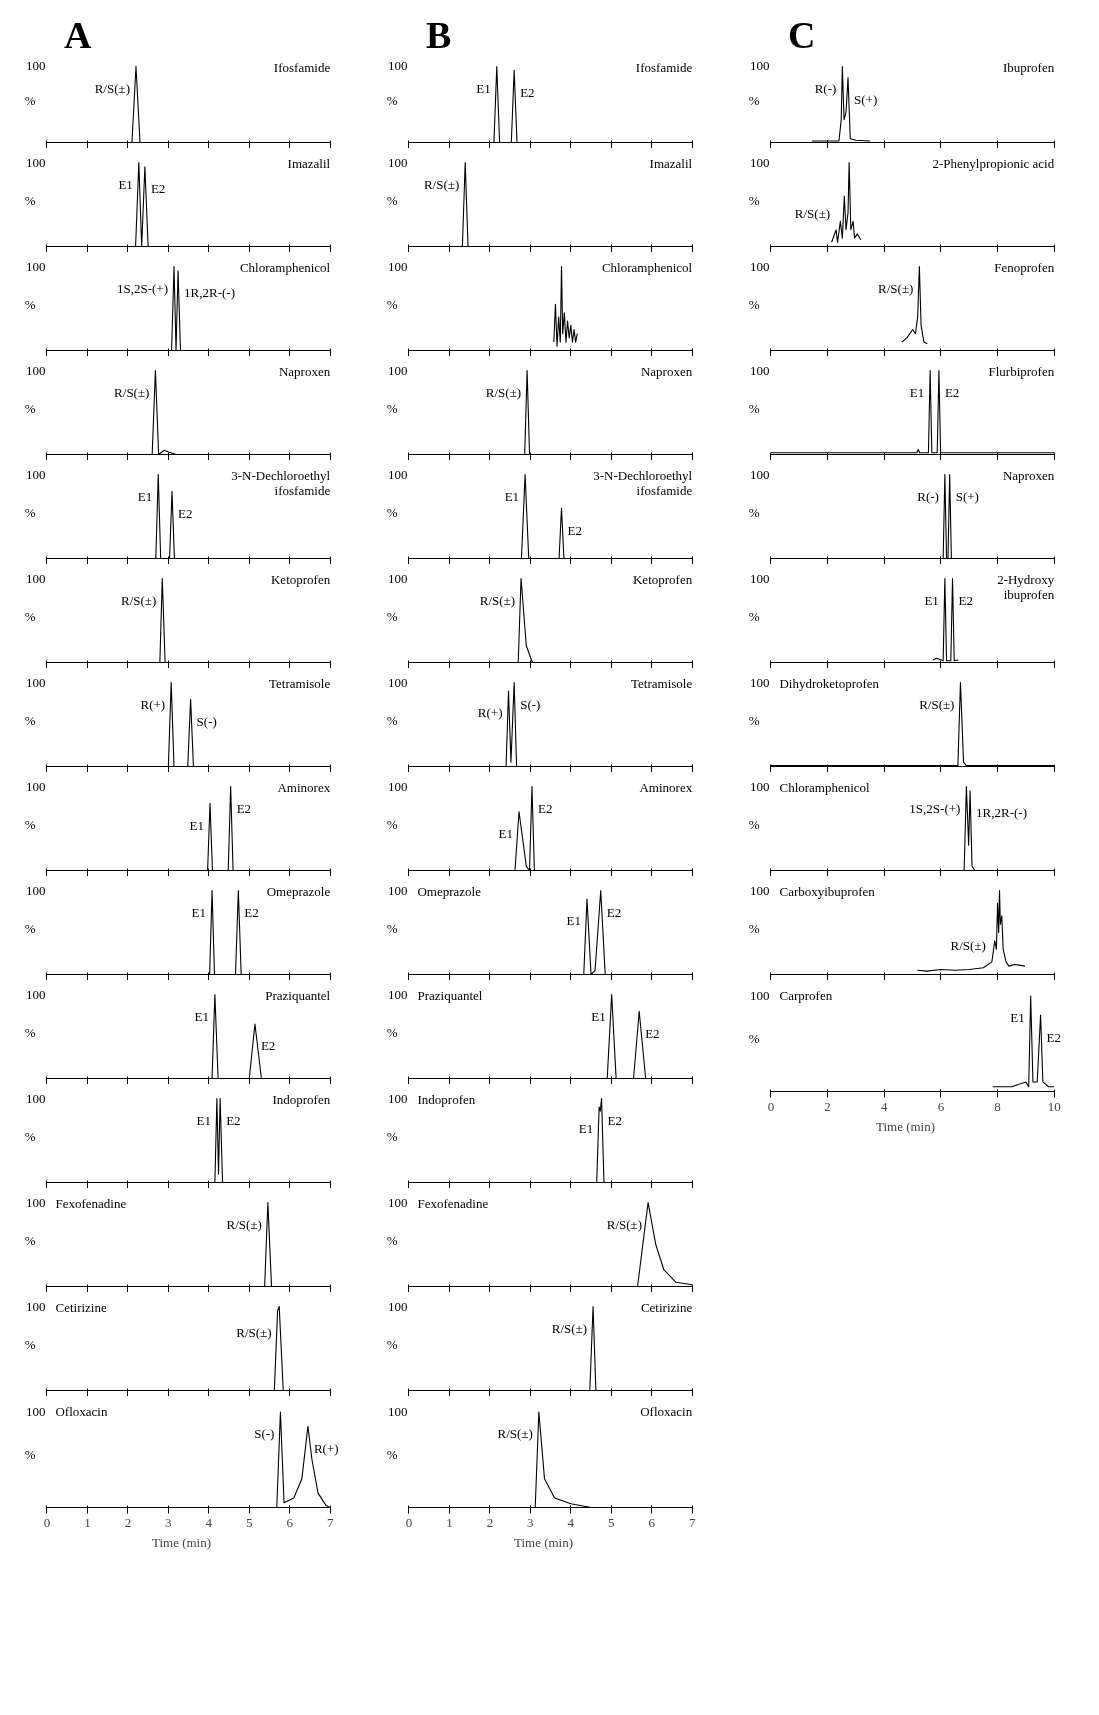  What do you see at coordinates (81, 1412) in the screenshot?
I see `chart-title: Ofloxacin` at bounding box center [81, 1412].